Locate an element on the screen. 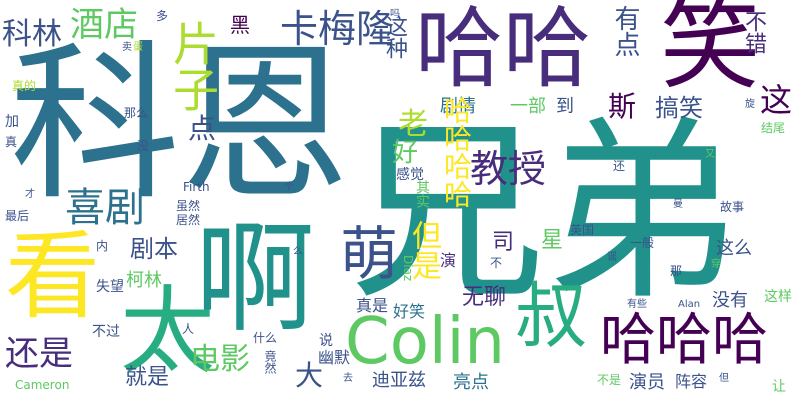 The height and width of the screenshot is (400, 800). word-hilarious: 好笑 is located at coordinates (409, 311).